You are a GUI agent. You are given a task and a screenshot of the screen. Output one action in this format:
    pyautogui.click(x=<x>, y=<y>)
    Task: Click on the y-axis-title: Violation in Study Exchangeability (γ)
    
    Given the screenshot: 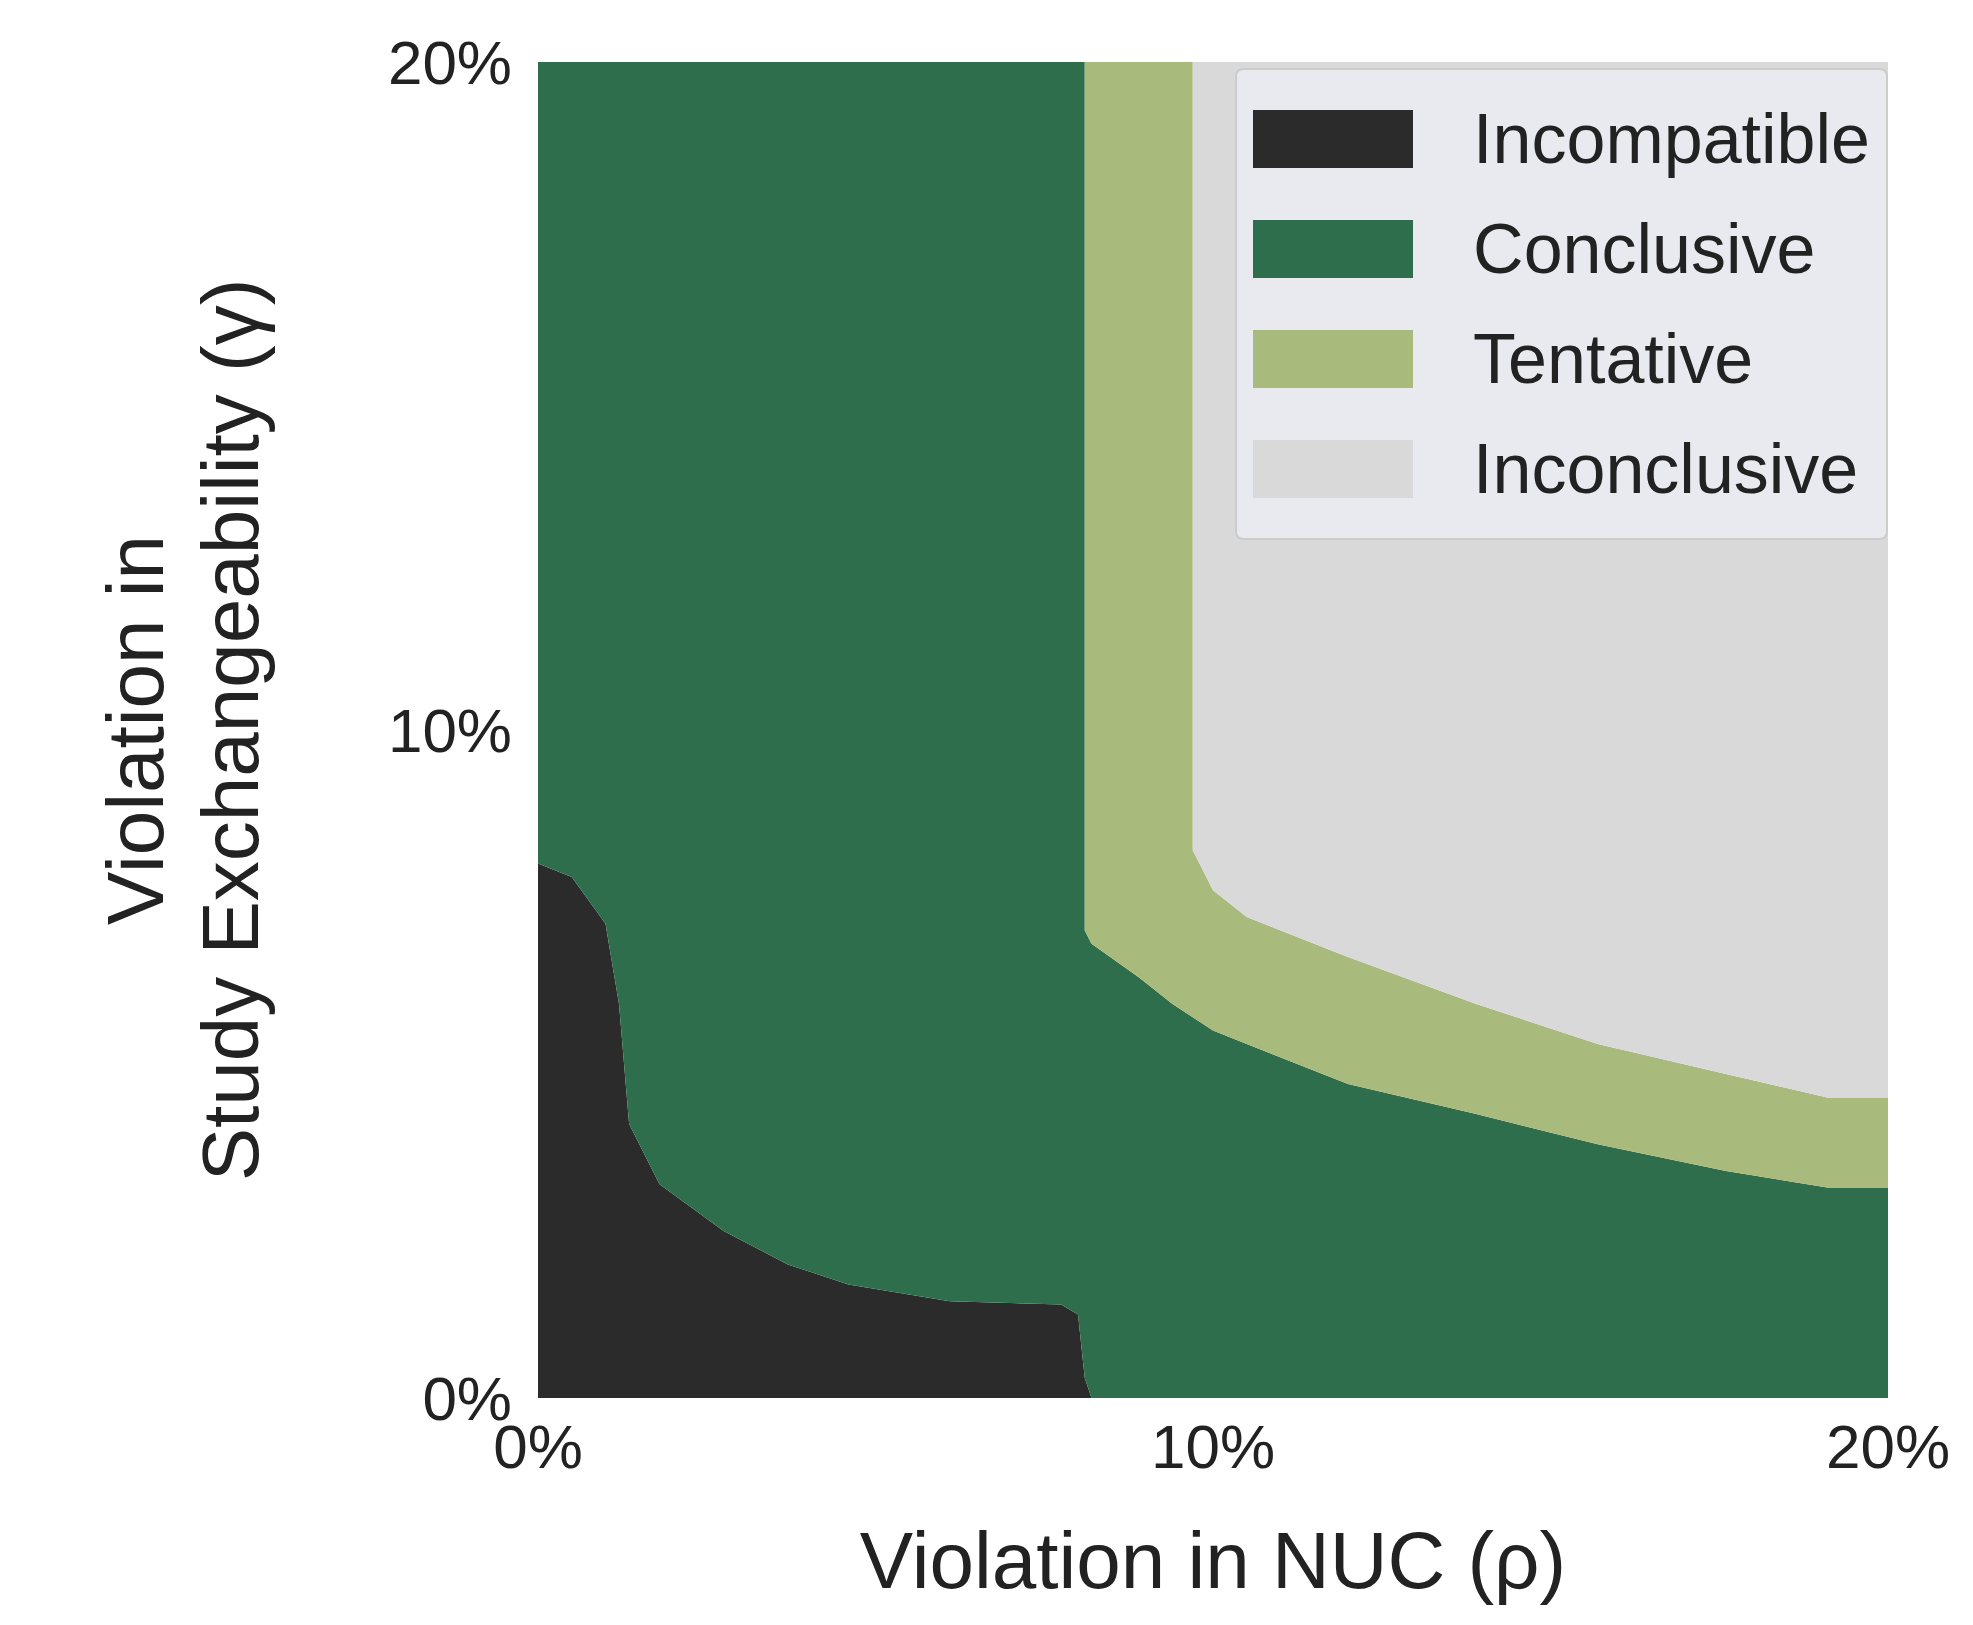 What is the action you would take?
    pyautogui.click(x=183, y=730)
    